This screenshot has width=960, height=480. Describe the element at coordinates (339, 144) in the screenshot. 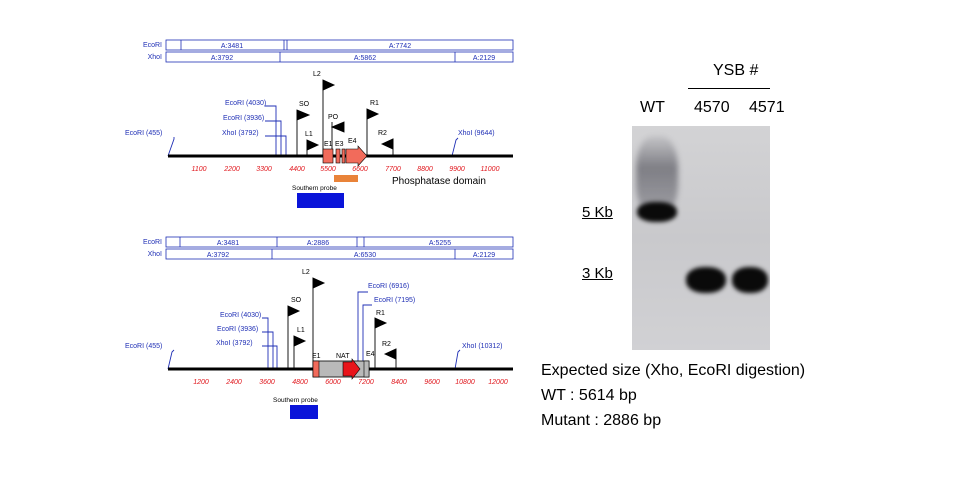

I see `wt-exon-e3: E3` at that location.